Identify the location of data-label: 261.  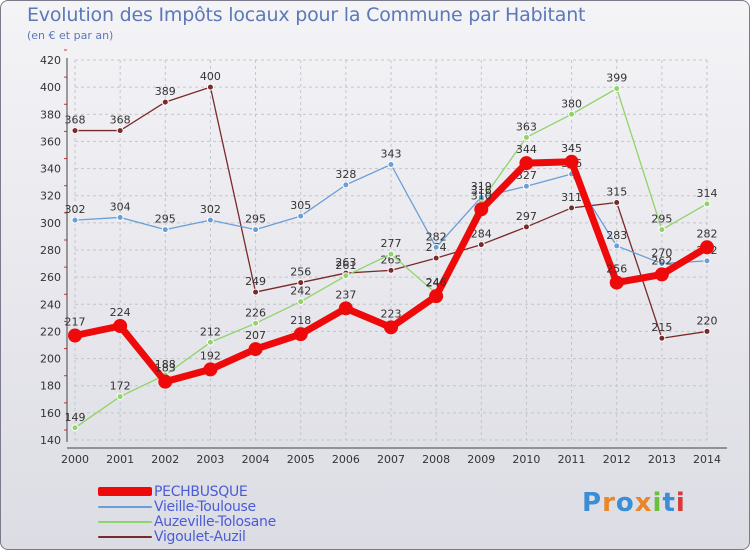
(345, 265).